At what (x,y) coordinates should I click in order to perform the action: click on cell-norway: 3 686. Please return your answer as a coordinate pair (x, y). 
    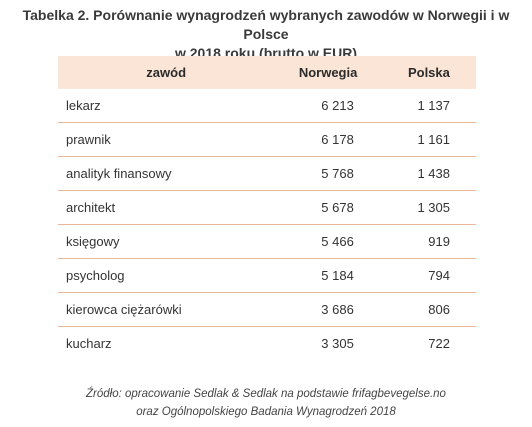
    Looking at the image, I should click on (328, 309).